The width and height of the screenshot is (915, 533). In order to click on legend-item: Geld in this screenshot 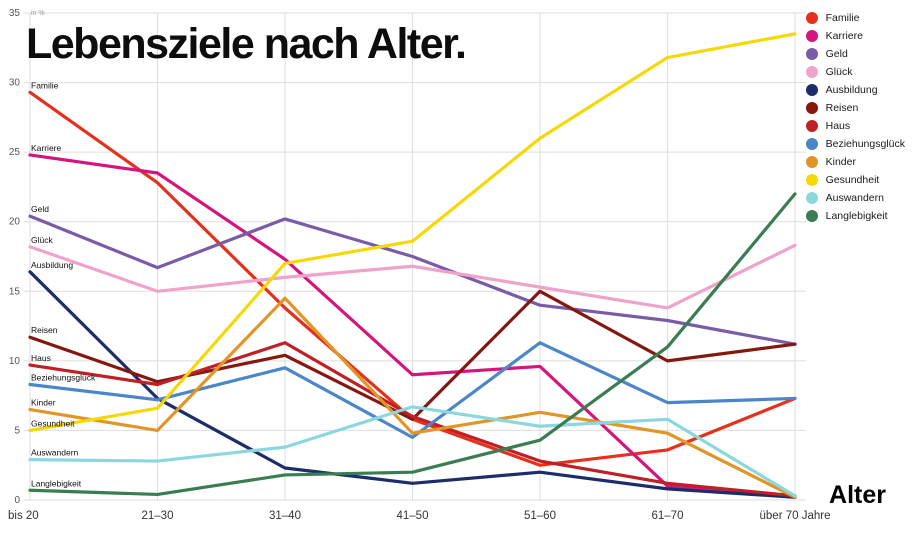, I will do `click(855, 53)`.